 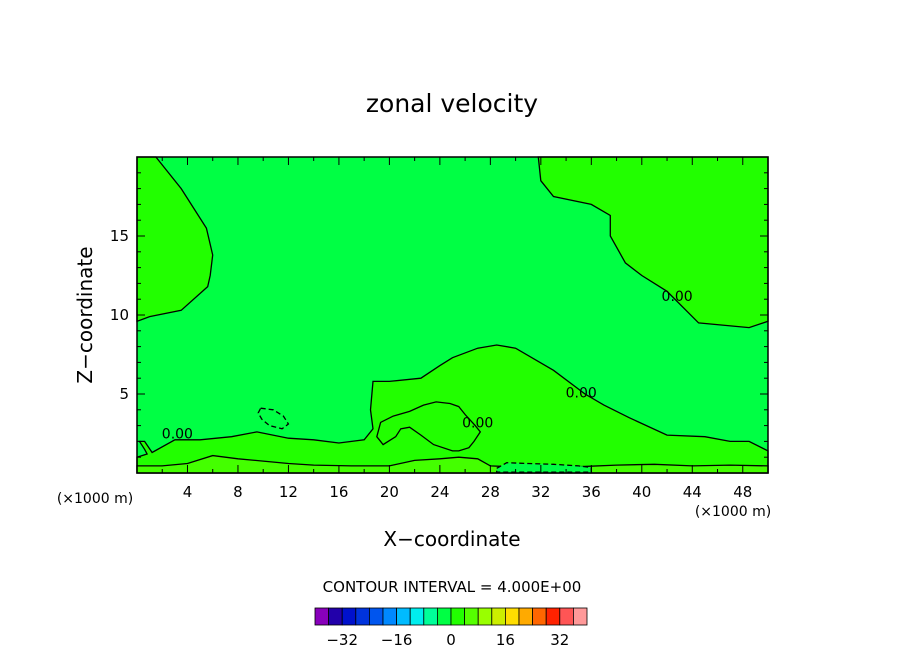 What do you see at coordinates (742, 492) in the screenshot?
I see `x-tick-label-11: 48` at bounding box center [742, 492].